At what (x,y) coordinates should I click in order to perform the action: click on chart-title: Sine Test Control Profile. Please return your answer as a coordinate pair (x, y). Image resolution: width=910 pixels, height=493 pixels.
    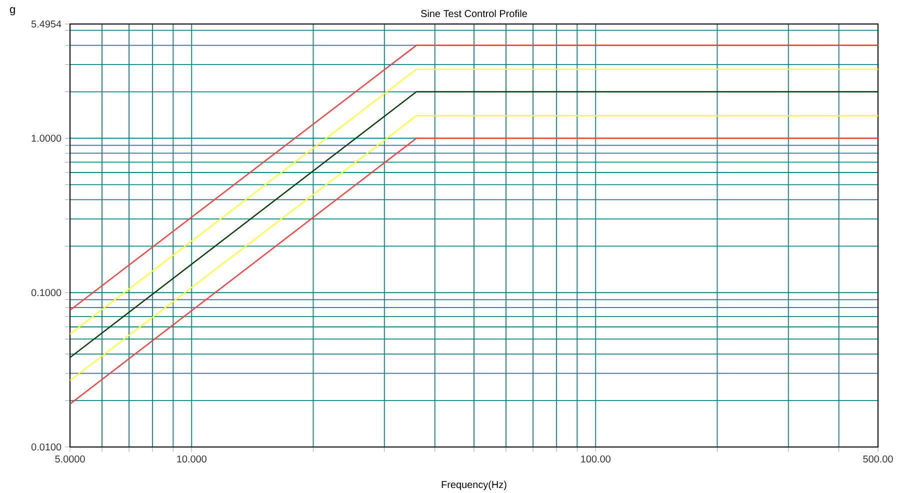
    Looking at the image, I should click on (474, 13).